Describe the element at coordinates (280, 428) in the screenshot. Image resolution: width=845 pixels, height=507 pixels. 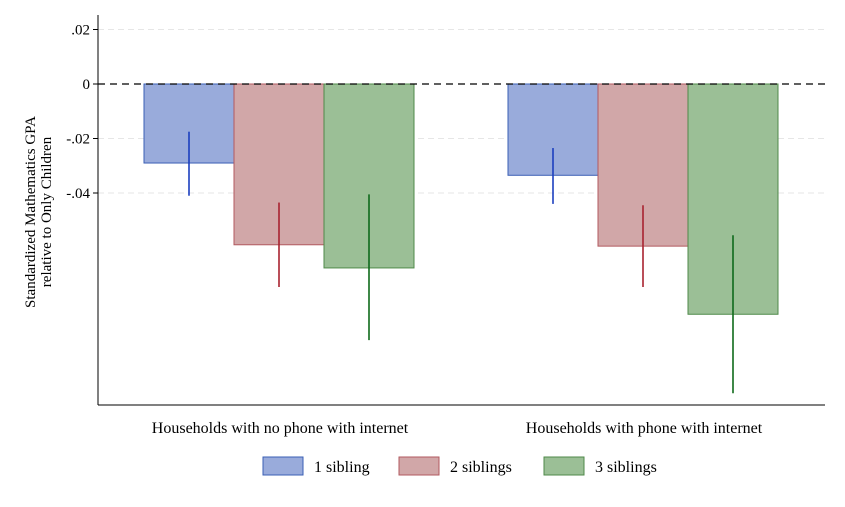
I see `x-category-label: Households with no phone with internet` at that location.